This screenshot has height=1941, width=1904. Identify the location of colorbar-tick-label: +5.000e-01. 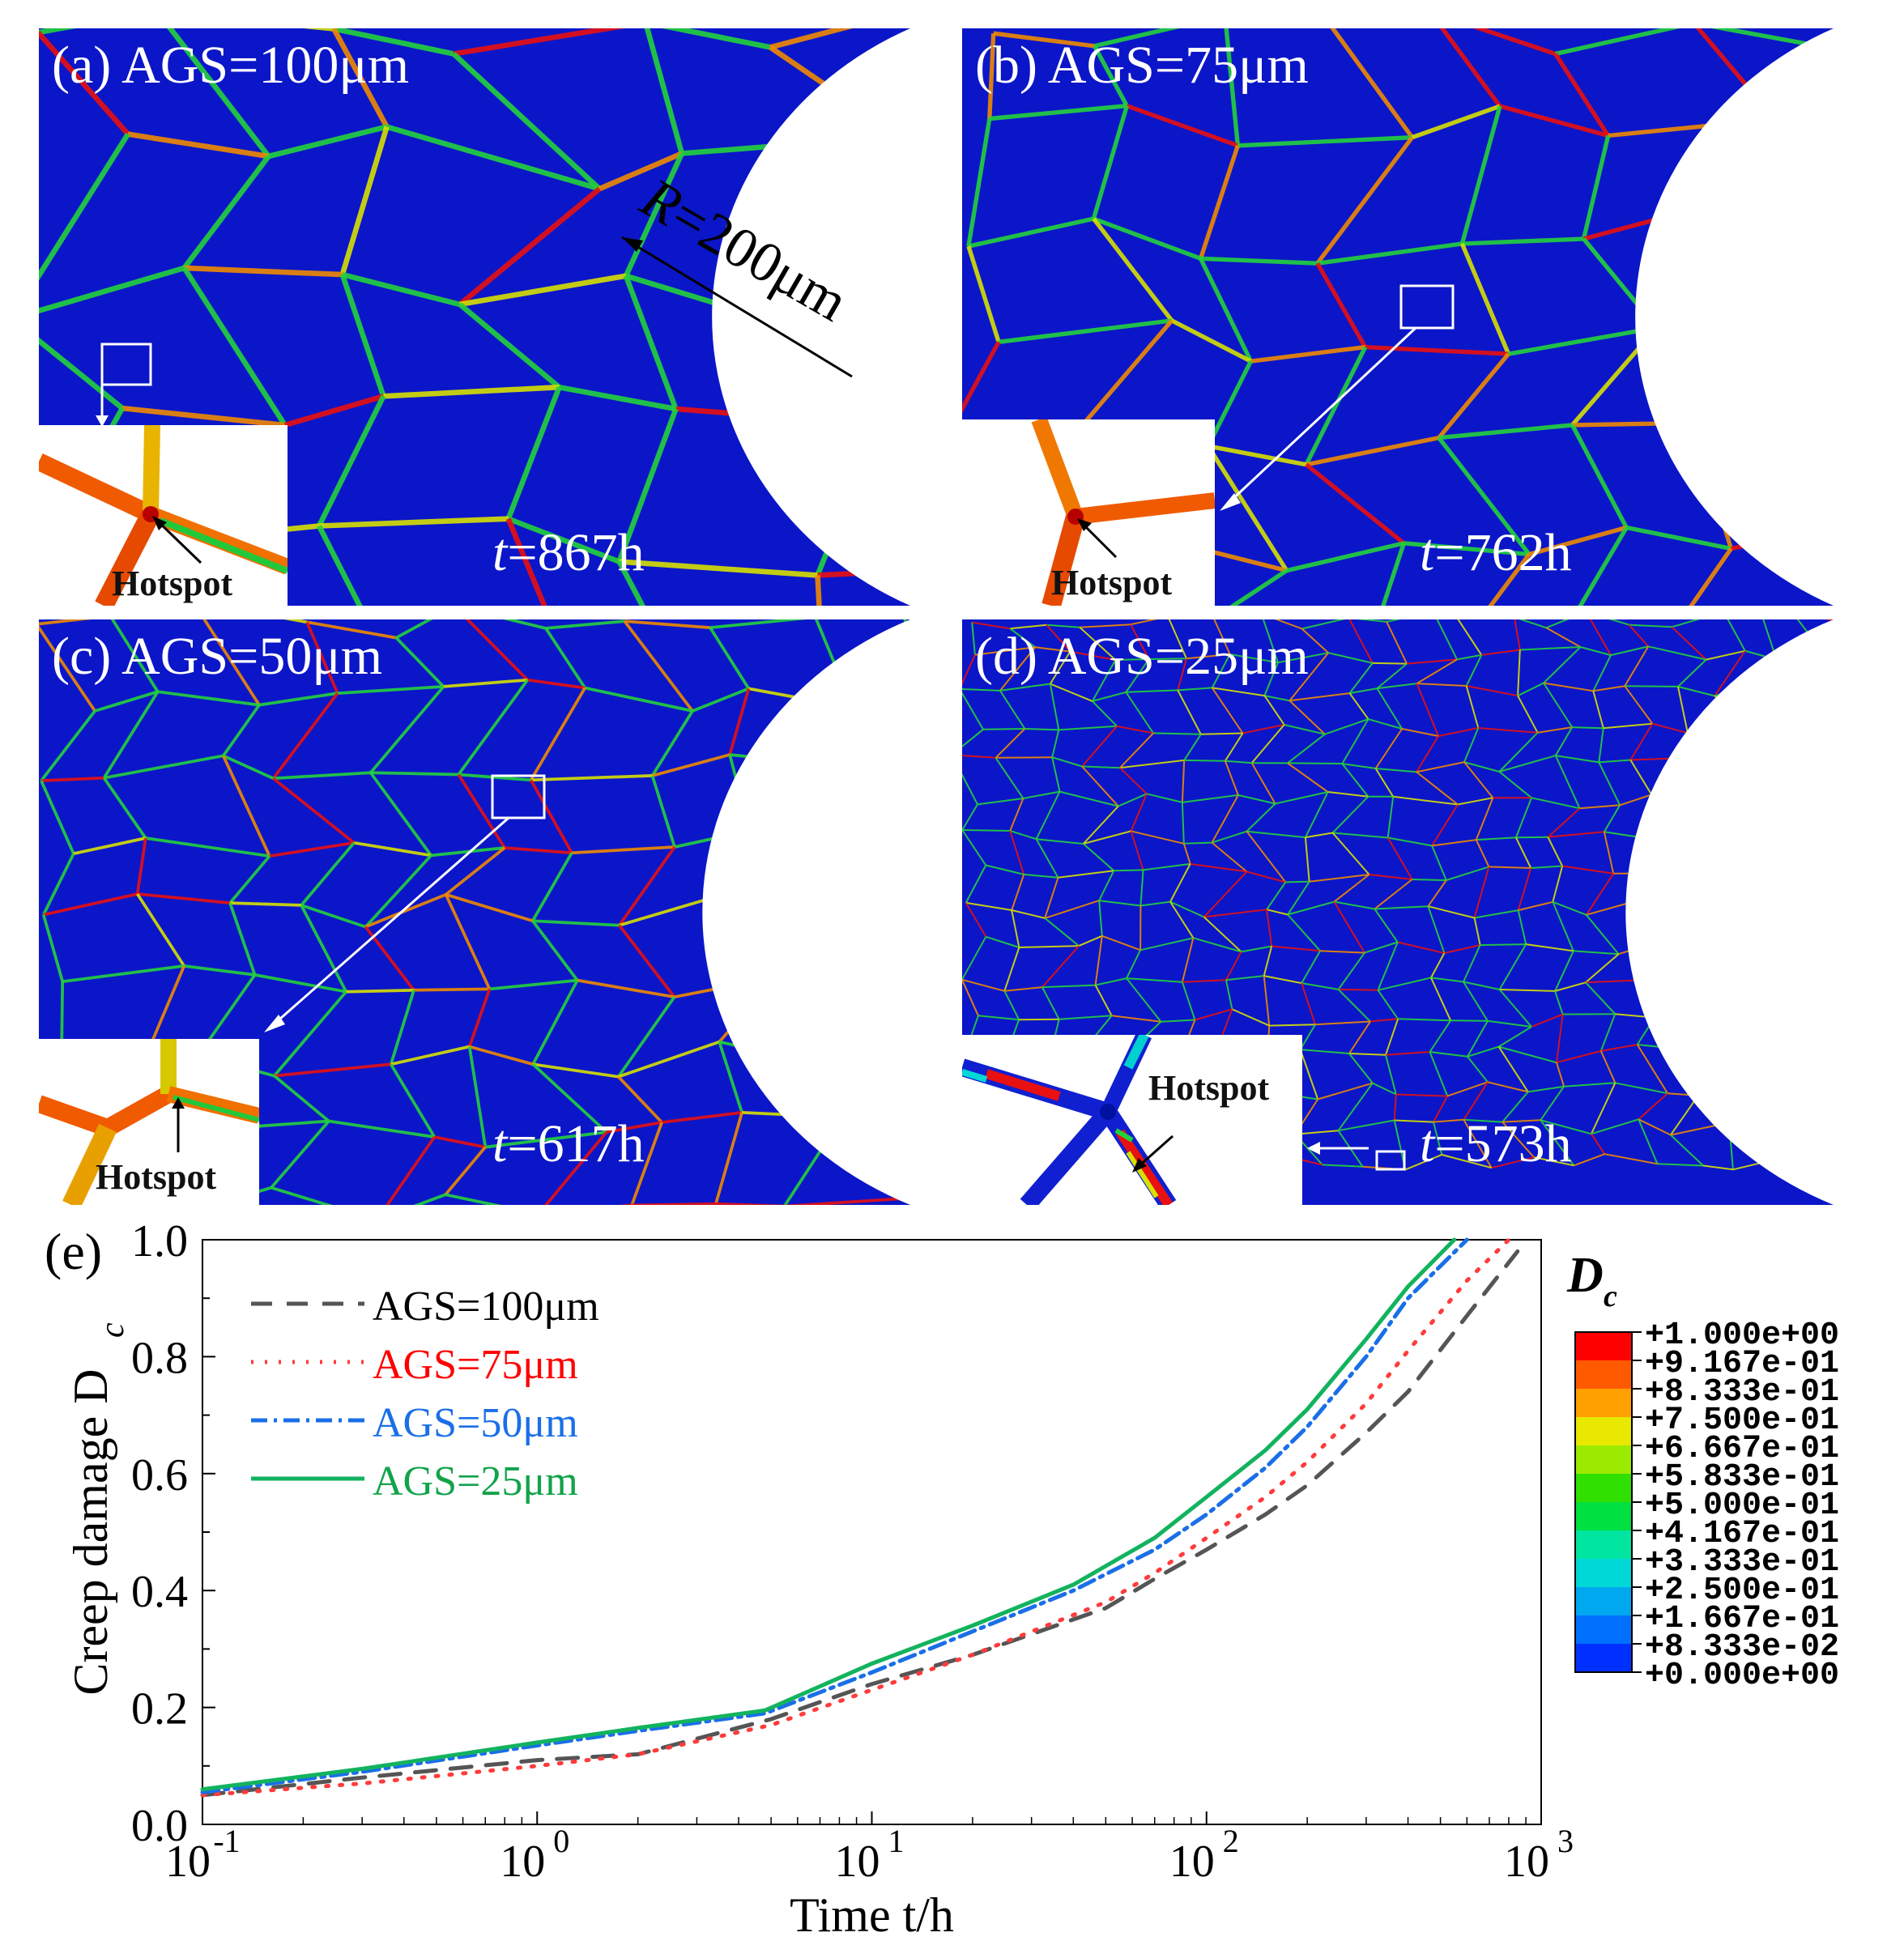
(1742, 1506).